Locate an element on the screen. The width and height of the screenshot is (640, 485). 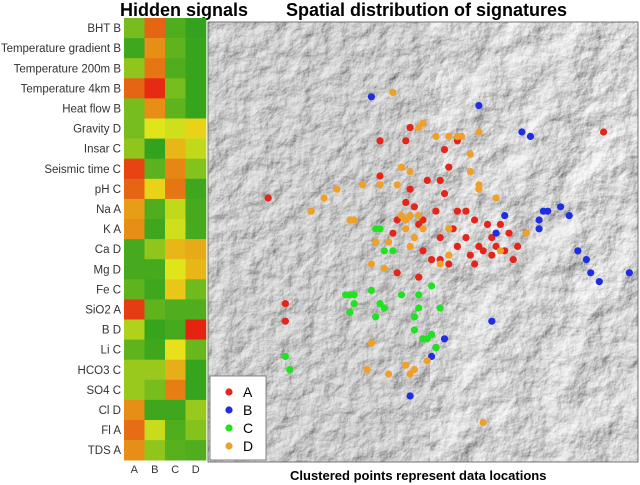
heatmap-row-label: Fl A is located at coordinates (111, 431).